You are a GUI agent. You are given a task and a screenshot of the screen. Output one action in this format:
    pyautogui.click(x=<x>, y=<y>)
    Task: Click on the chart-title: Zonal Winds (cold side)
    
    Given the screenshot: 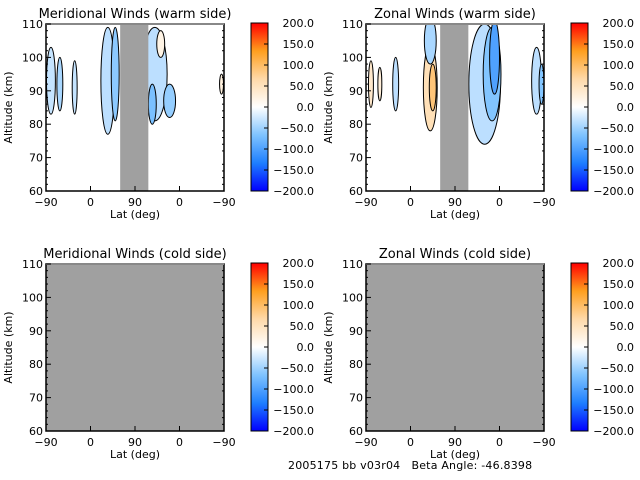 What is the action you would take?
    pyautogui.click(x=455, y=254)
    